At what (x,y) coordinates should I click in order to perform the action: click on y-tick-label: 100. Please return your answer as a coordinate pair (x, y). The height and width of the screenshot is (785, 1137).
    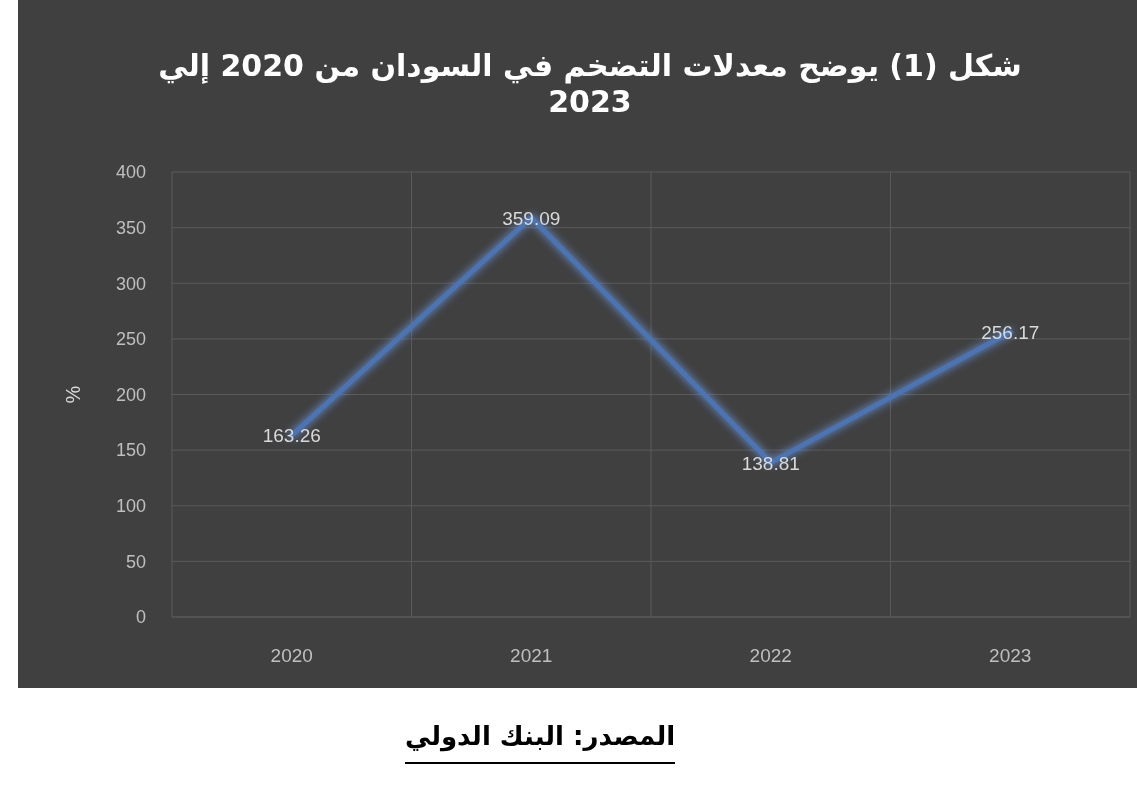
    Looking at the image, I should click on (130, 506).